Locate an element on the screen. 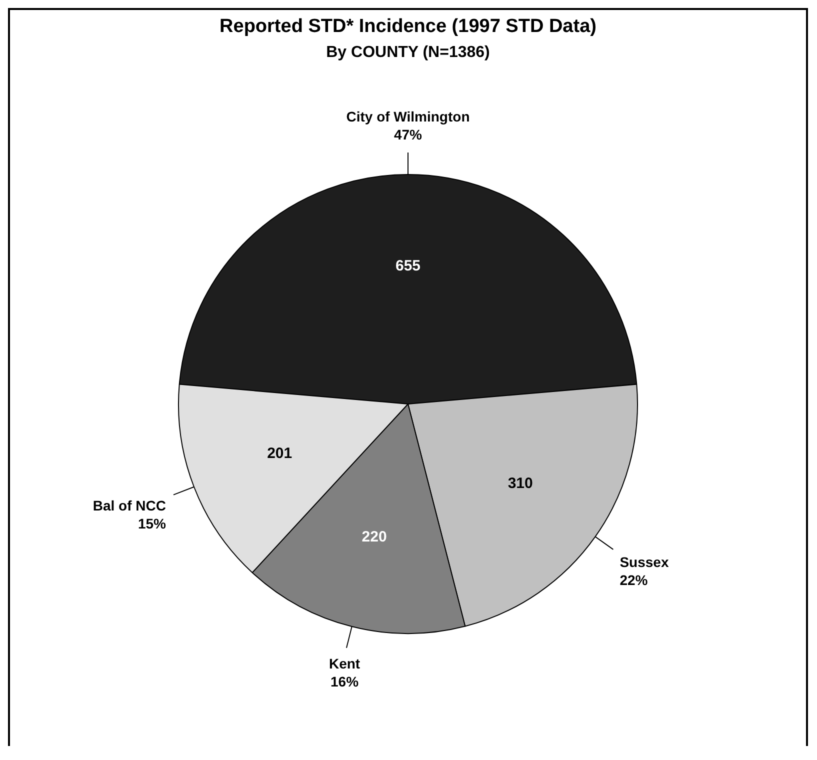 The height and width of the screenshot is (760, 817). data-label: 201 is located at coordinates (279, 453).